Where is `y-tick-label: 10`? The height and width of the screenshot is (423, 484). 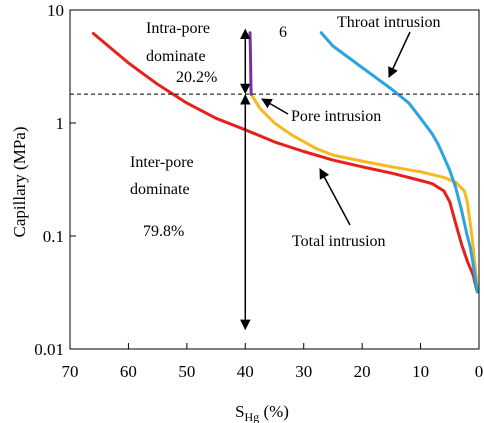
y-tick-label: 10 is located at coordinates (55, 10).